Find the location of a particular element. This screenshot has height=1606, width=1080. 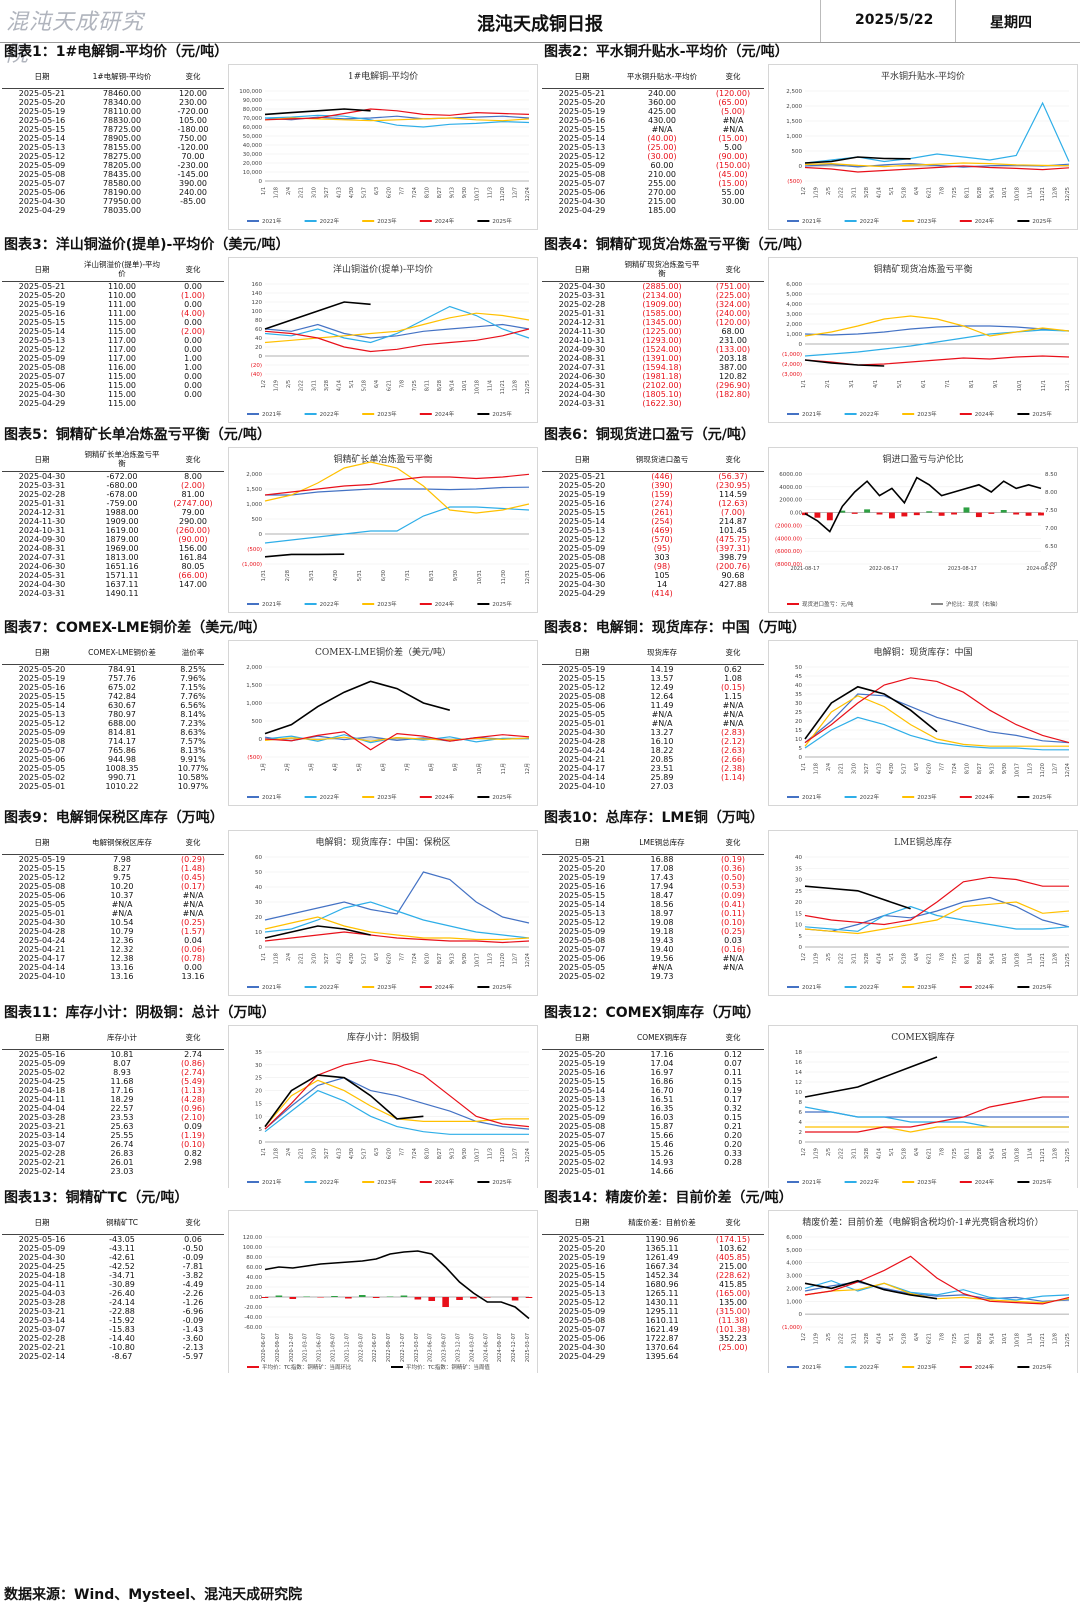

x-tick-label: 1/2 is located at coordinates (804, 1337).